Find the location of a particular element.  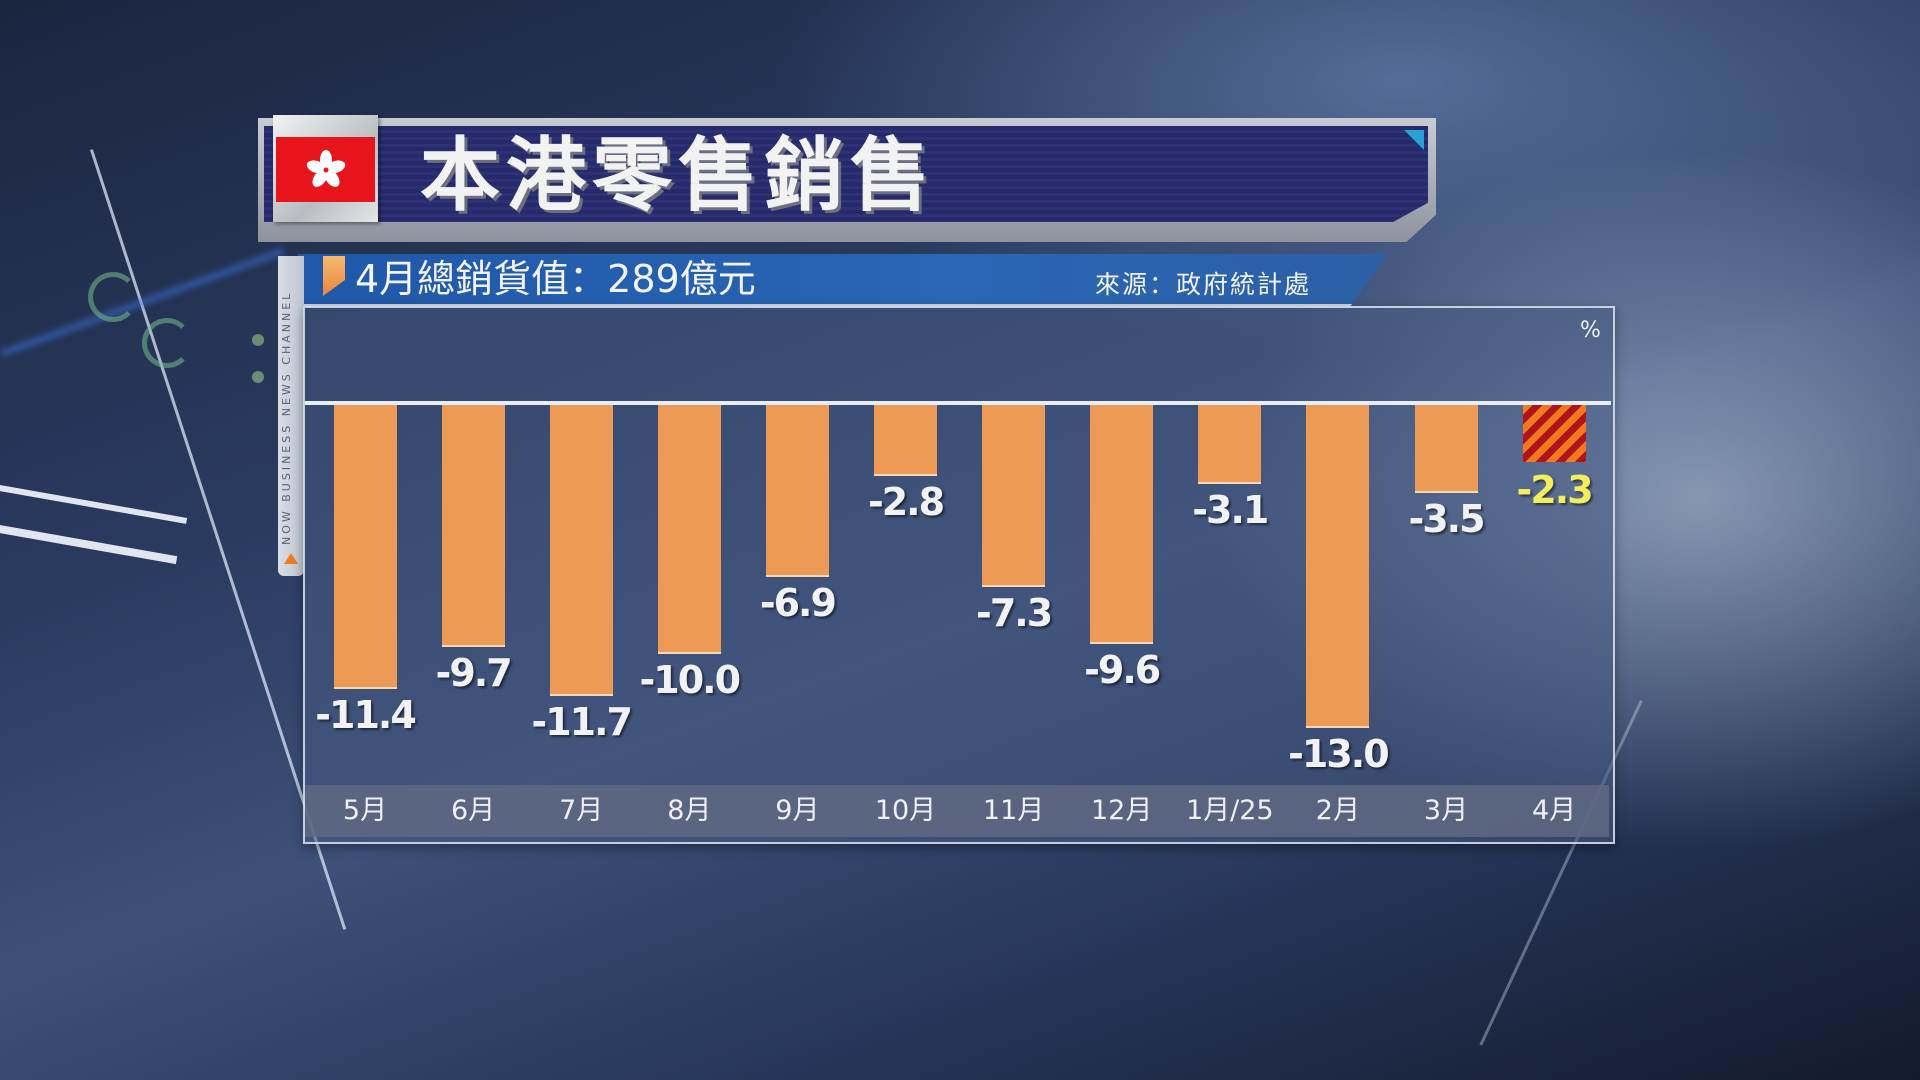

bar-5月 is located at coordinates (365, 547).